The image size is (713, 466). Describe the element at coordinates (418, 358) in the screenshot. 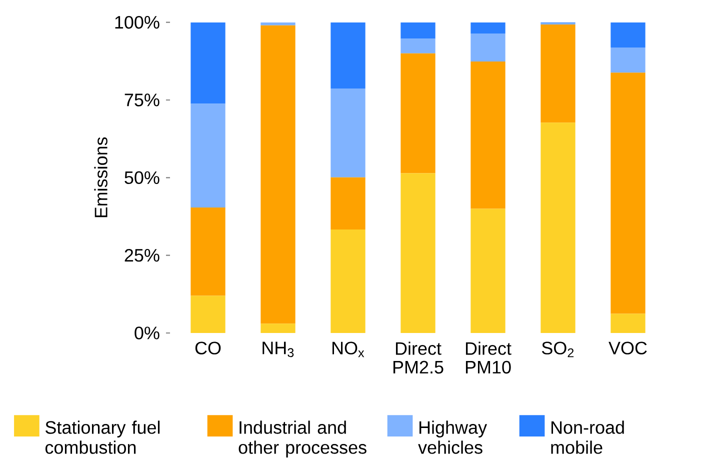

I see `x-tick-label: Direct PM2.5` at that location.